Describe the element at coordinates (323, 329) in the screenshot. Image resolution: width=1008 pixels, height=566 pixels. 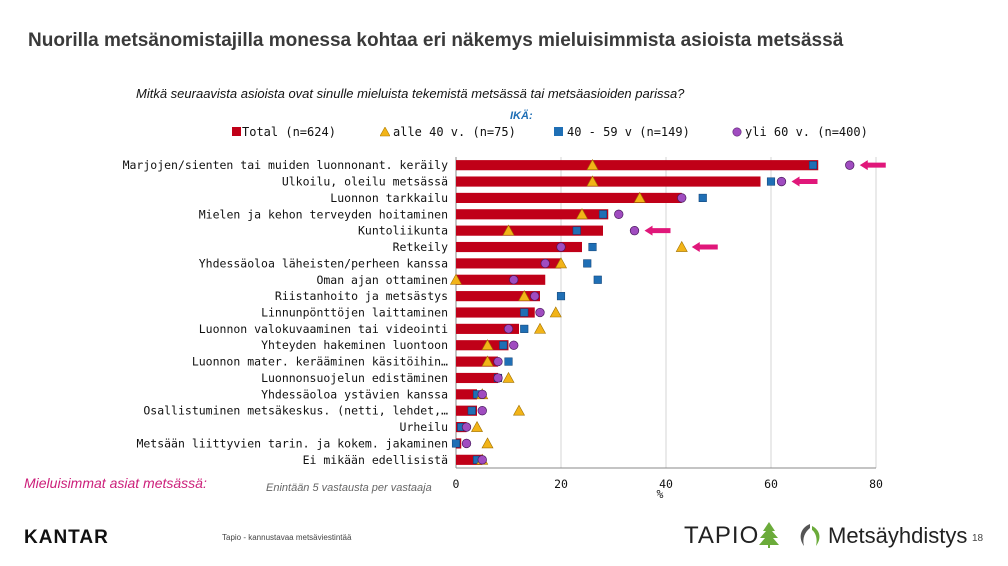
I see `category-label: Luonnon valokuvaaminen tai videointi` at that location.